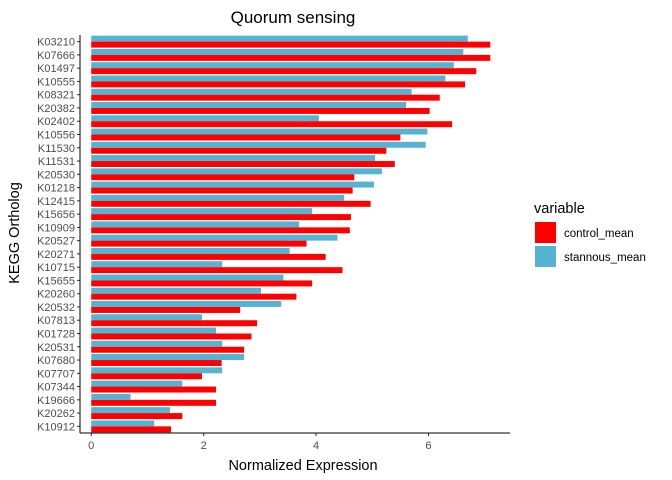  Describe the element at coordinates (279, 38) in the screenshot. I see `bar-stannous_mean-K03210` at that location.